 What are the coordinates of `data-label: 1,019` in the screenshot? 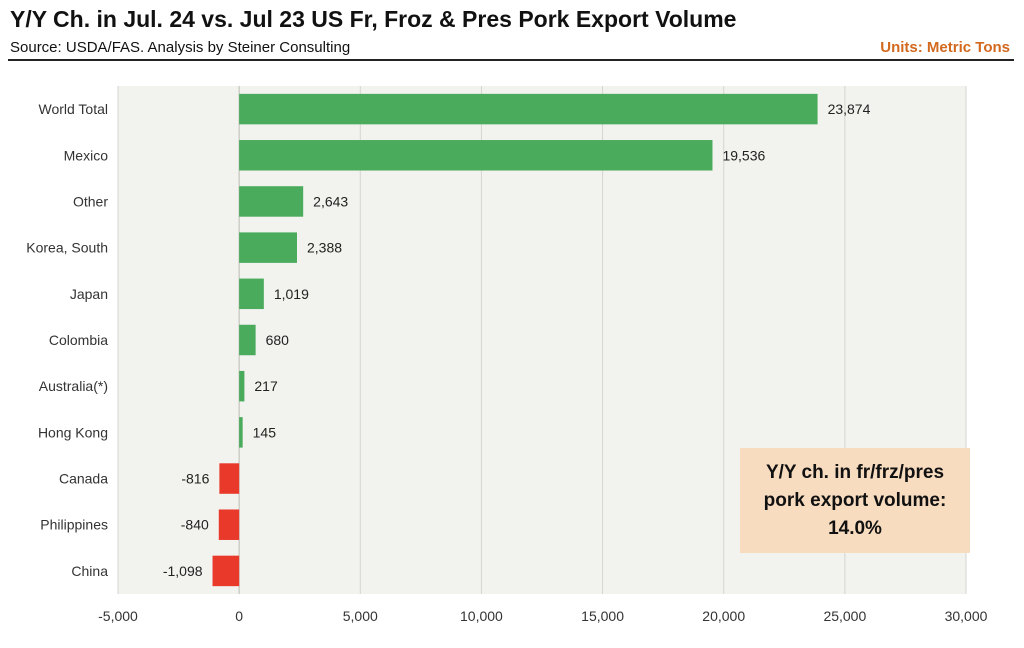 It's located at (291, 294).